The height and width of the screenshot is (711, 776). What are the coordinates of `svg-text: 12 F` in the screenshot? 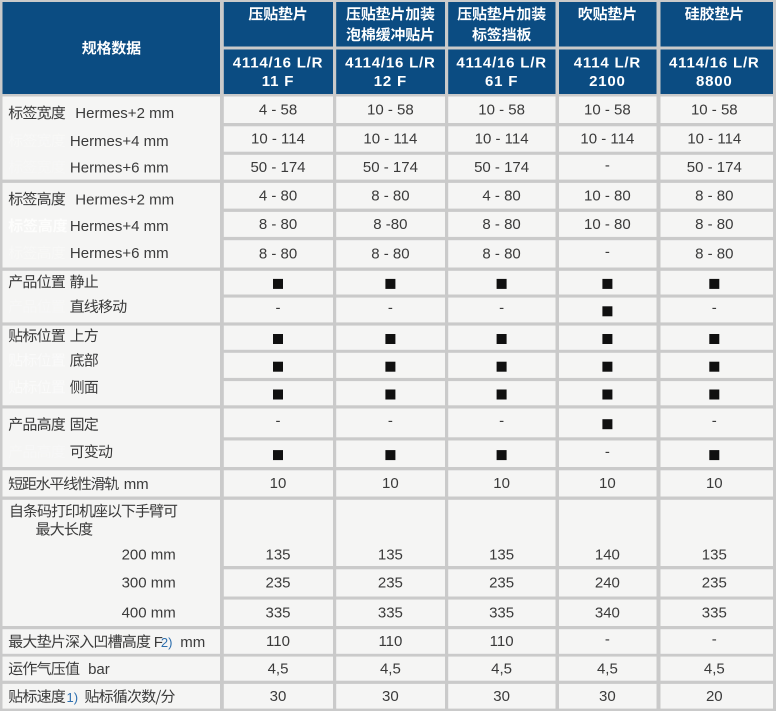 It's located at (390, 81).